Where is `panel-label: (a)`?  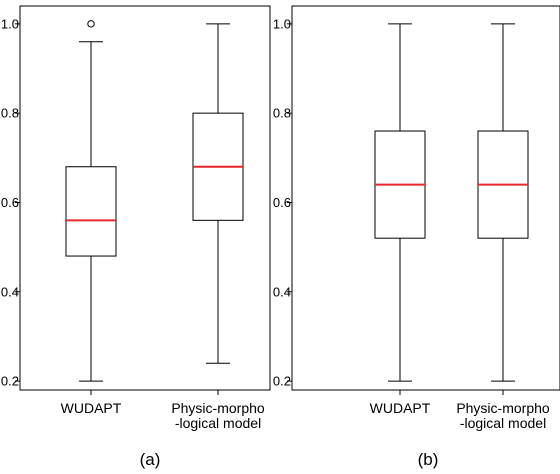
panel-label: (a) is located at coordinates (150, 459).